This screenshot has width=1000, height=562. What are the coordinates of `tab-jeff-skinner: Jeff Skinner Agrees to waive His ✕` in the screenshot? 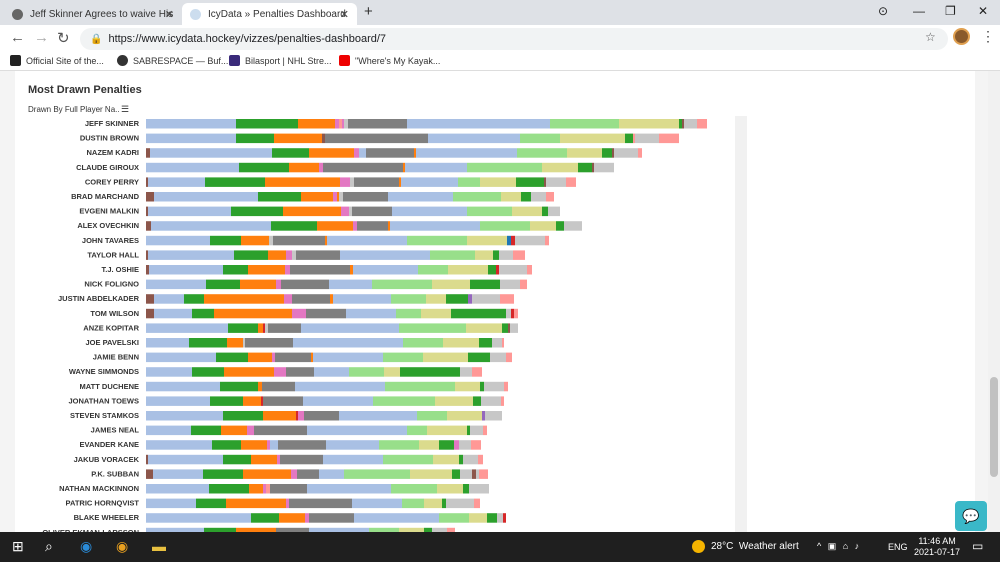 It's located at (93, 14).